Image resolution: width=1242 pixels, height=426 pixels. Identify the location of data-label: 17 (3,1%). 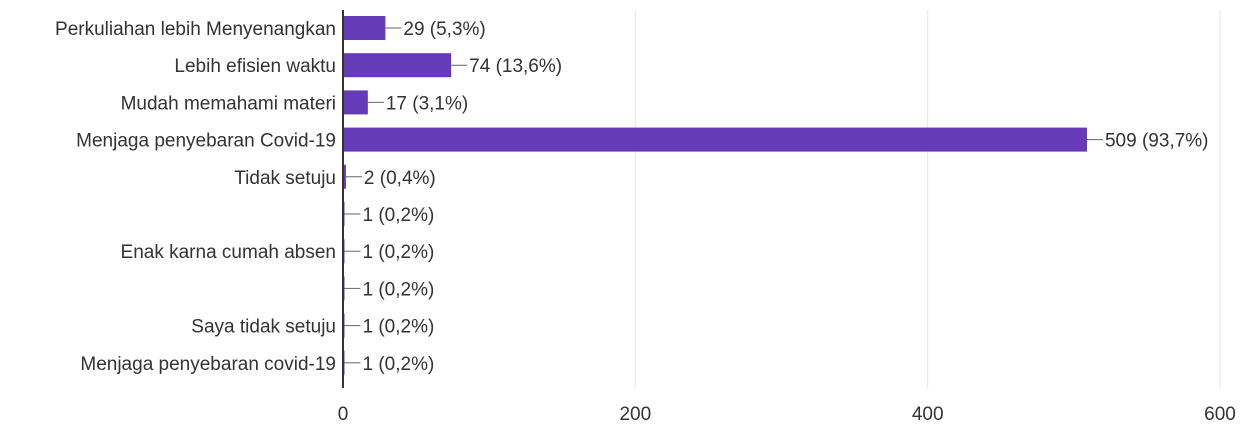
(427, 103).